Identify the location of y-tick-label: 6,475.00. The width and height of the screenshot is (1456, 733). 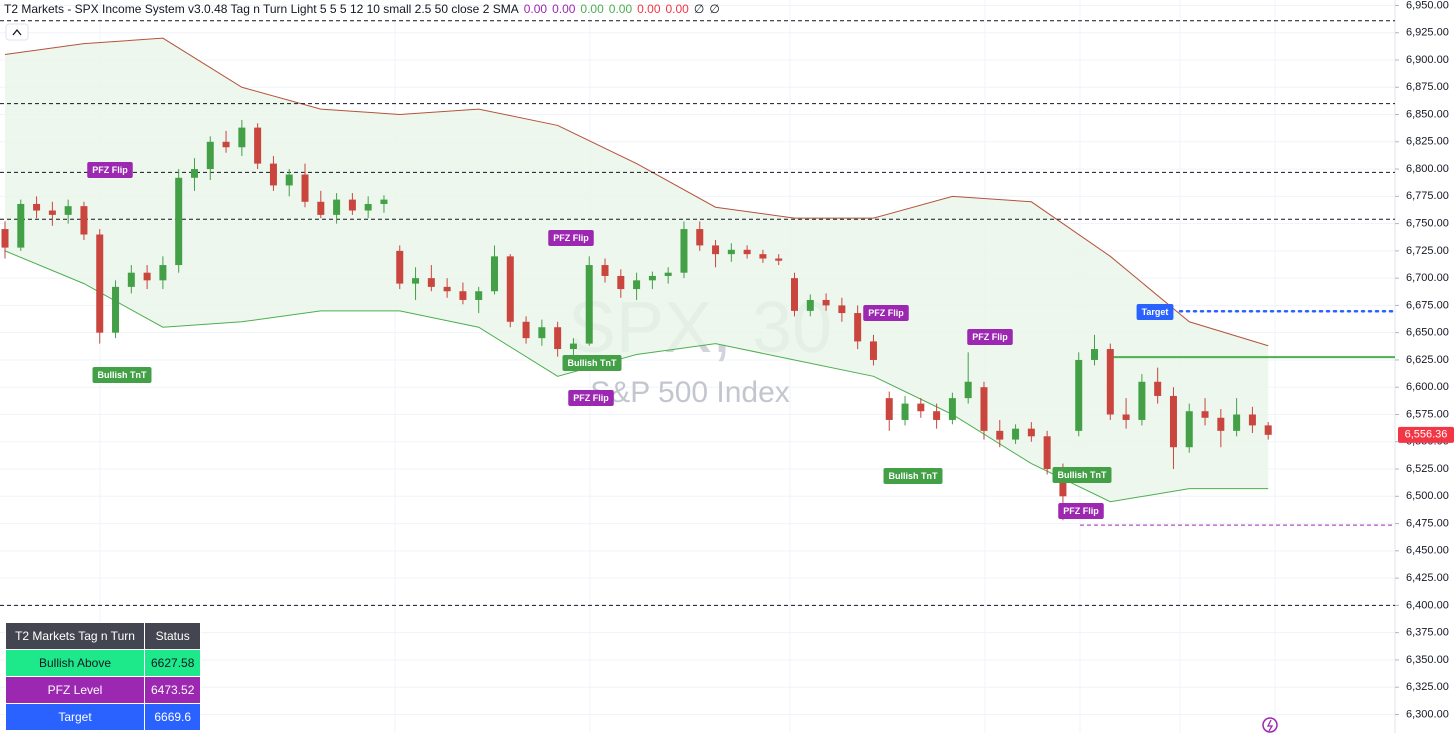
(1427, 523).